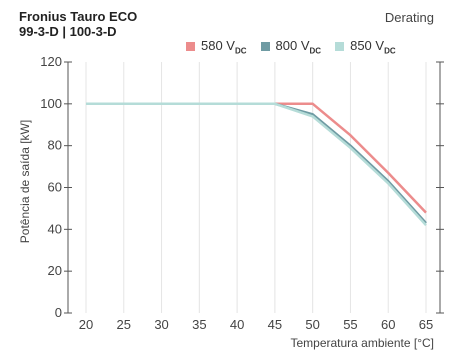  Describe the element at coordinates (58, 312) in the screenshot. I see `y-tick-label-0: 0` at that location.